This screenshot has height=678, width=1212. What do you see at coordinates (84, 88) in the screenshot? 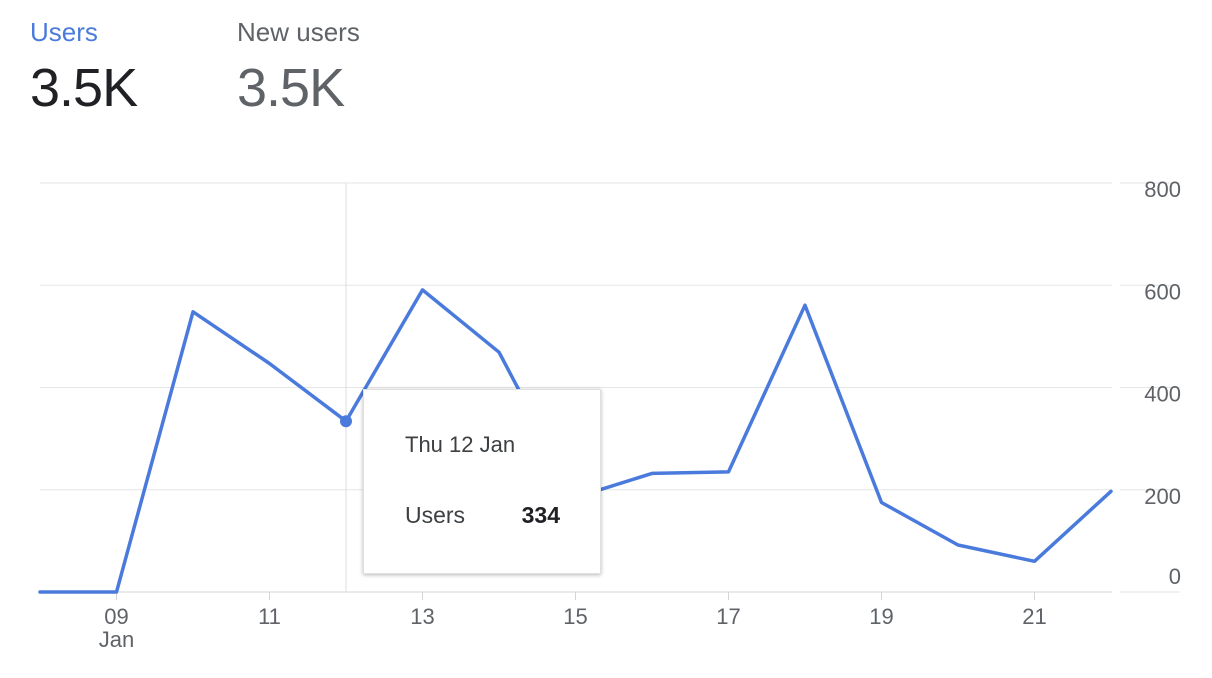
I see `metric-users-value: 3.5K` at bounding box center [84, 88].